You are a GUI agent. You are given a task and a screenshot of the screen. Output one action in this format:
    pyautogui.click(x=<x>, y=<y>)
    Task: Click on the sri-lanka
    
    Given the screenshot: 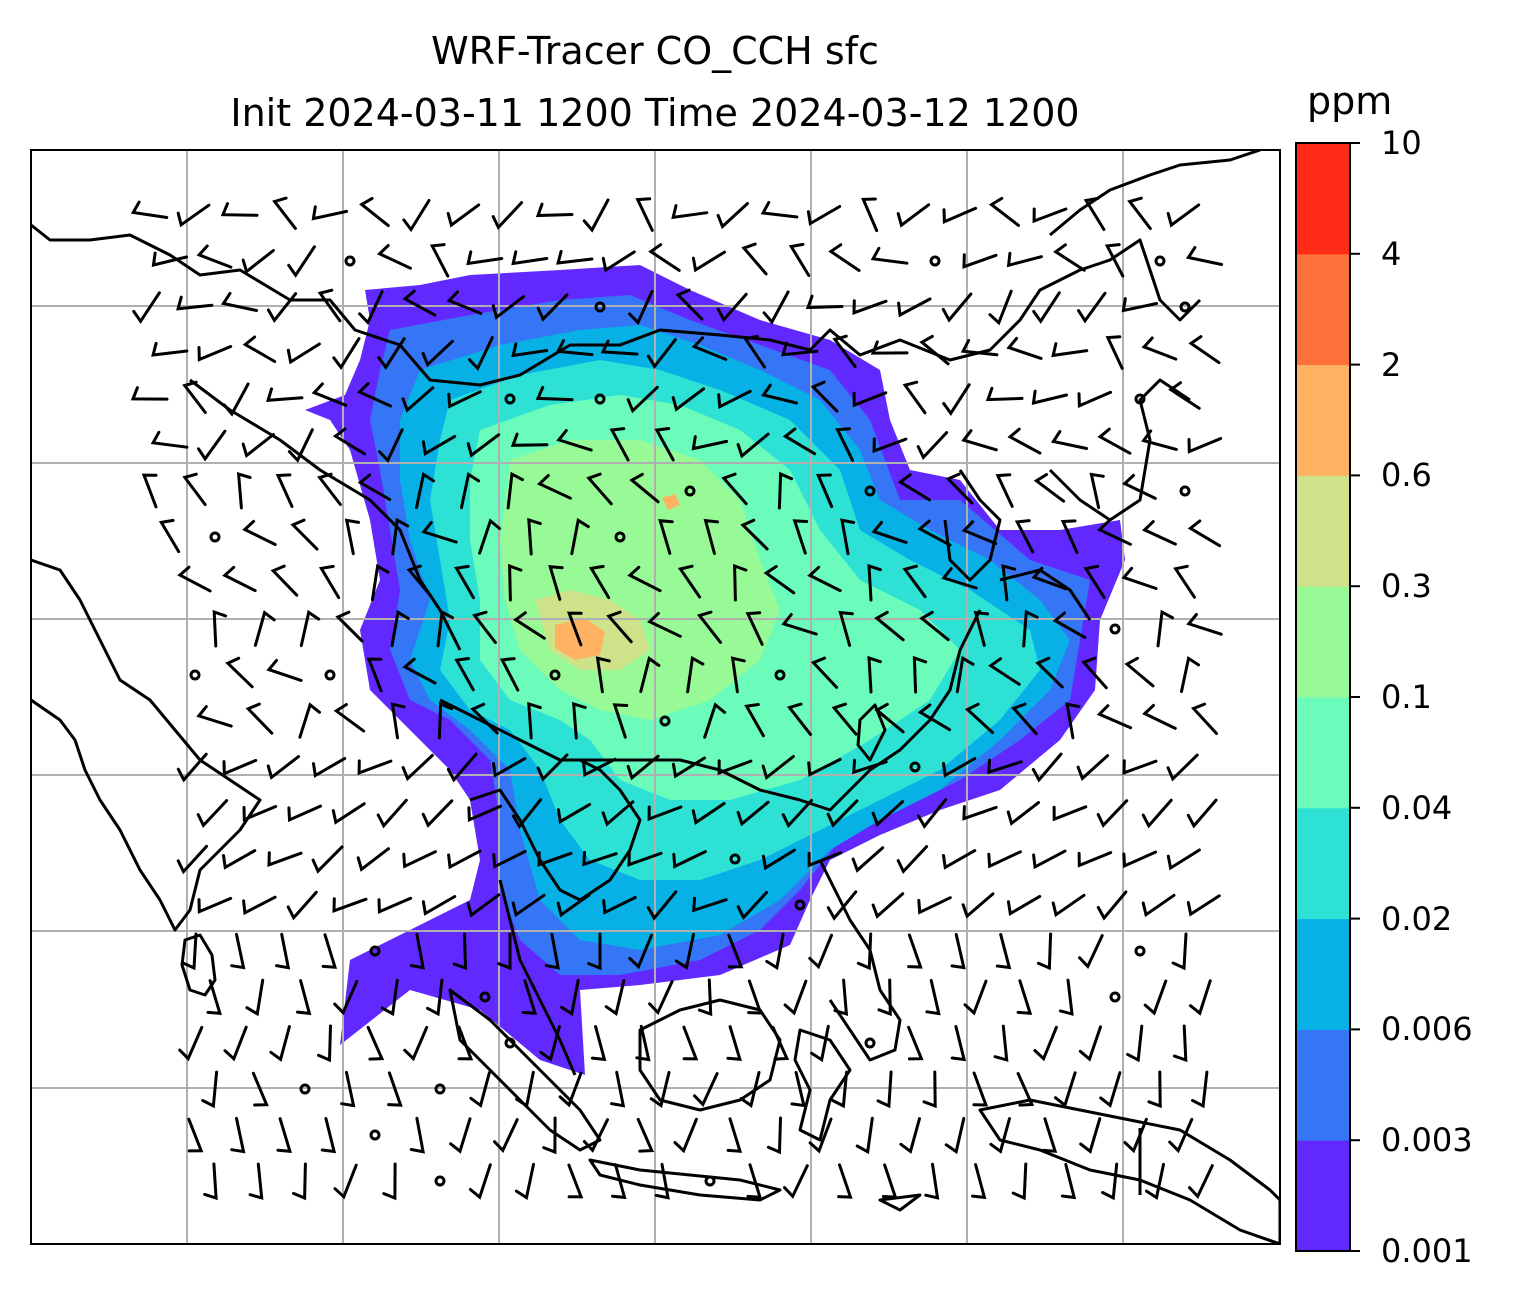 What is the action you would take?
    pyautogui.click(x=198, y=965)
    